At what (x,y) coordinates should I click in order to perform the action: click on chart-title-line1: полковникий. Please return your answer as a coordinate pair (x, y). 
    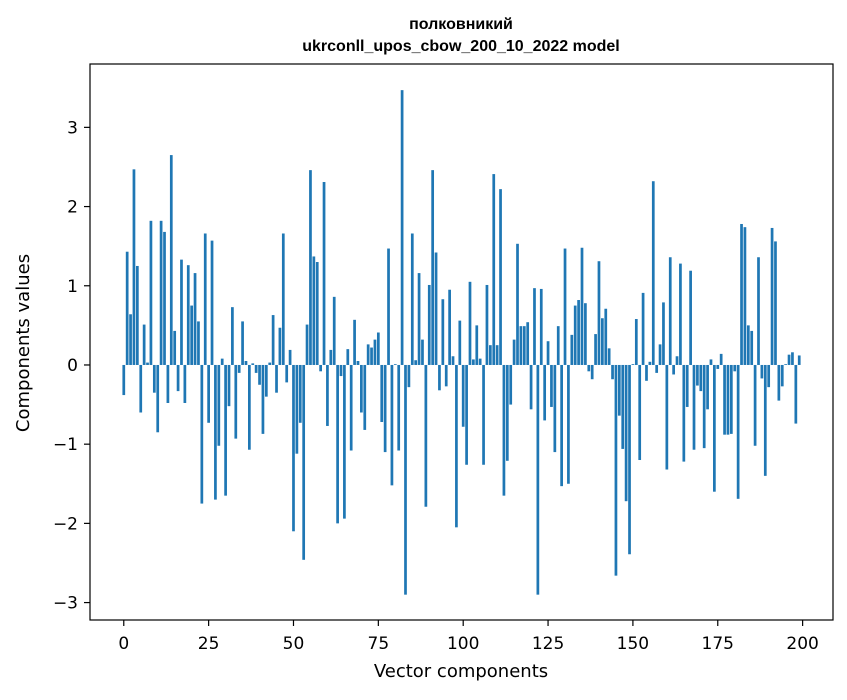
    Looking at the image, I should click on (461, 24).